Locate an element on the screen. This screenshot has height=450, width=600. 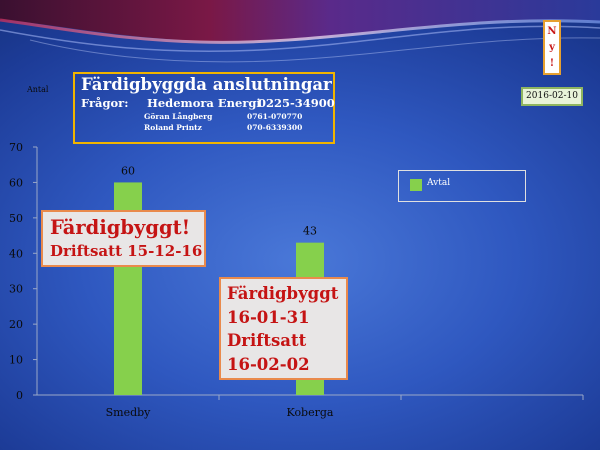
y-tick-label: 50 is located at coordinates (16, 218).